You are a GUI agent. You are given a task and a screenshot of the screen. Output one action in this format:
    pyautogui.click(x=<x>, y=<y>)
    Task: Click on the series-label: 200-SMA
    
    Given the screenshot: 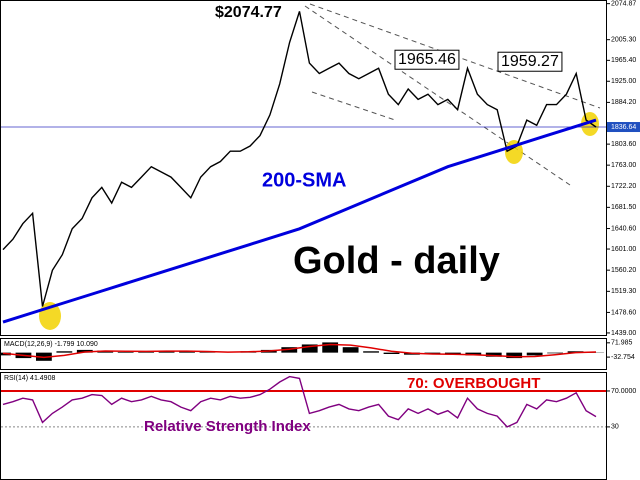 What is the action you would take?
    pyautogui.click(x=304, y=180)
    